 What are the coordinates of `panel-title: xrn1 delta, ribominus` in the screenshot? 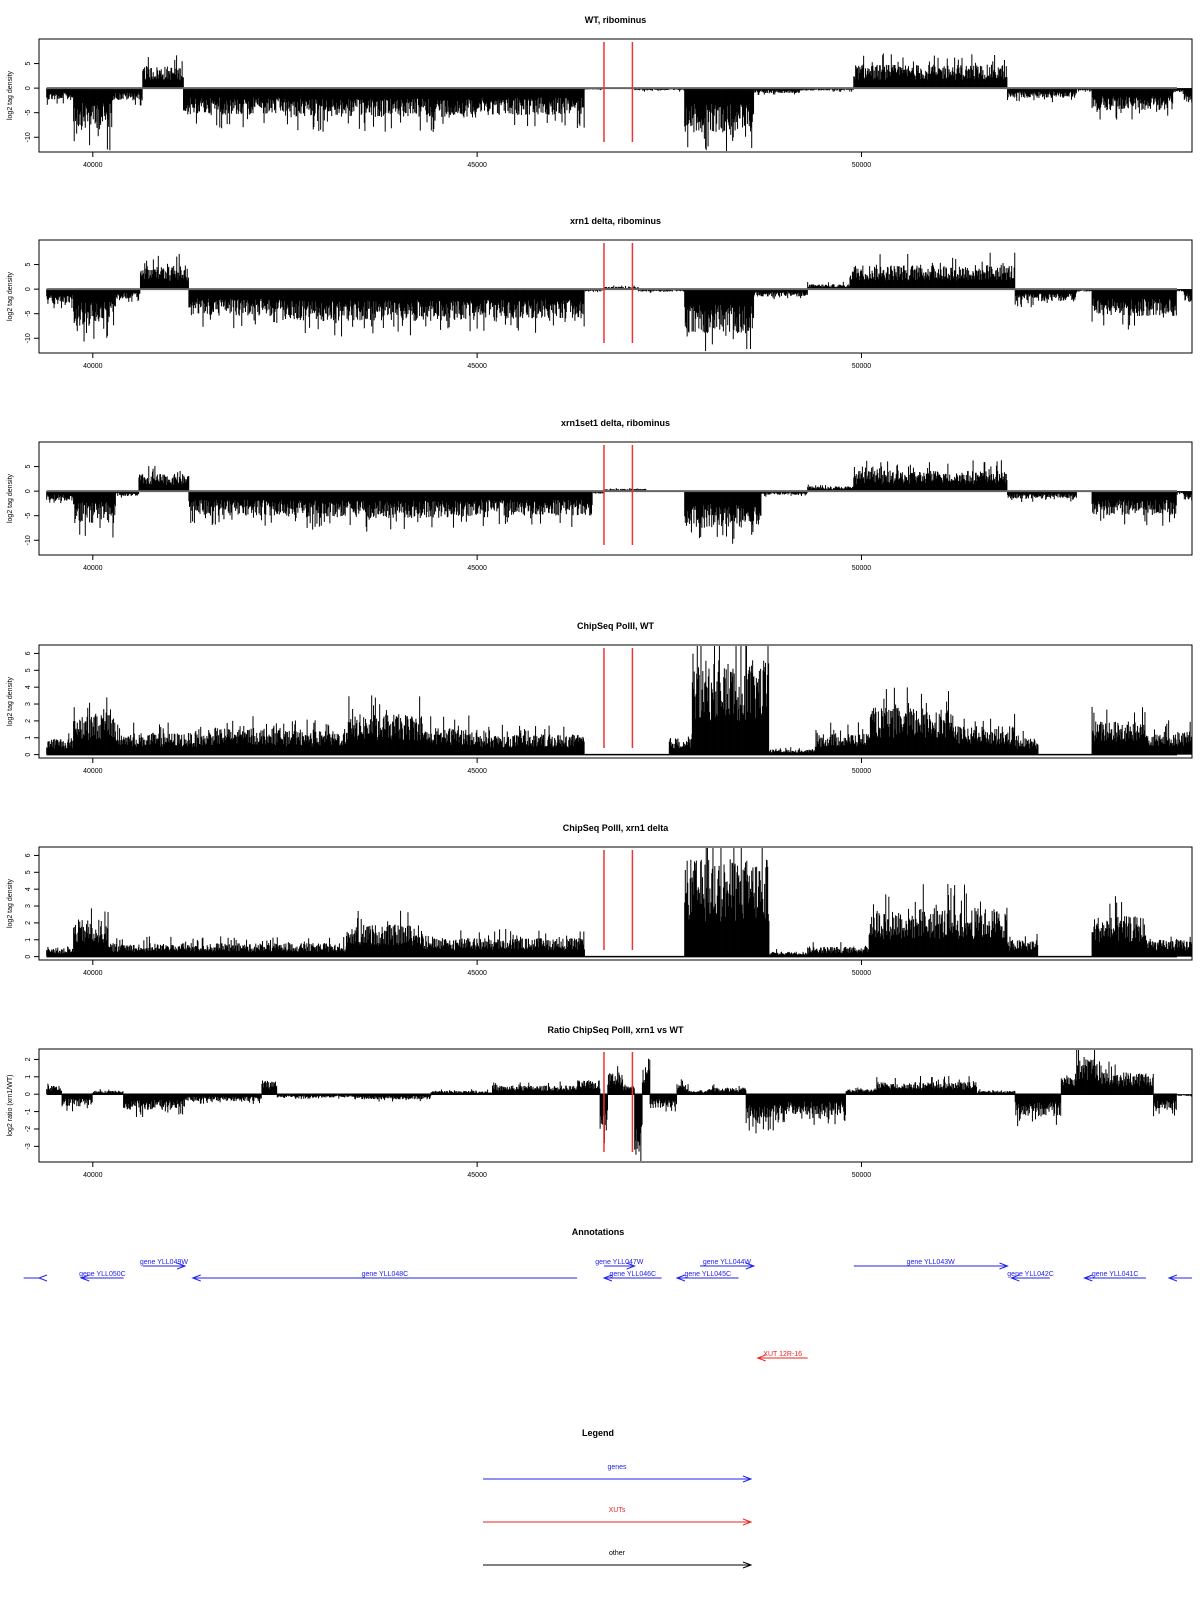 It's located at (615, 221).